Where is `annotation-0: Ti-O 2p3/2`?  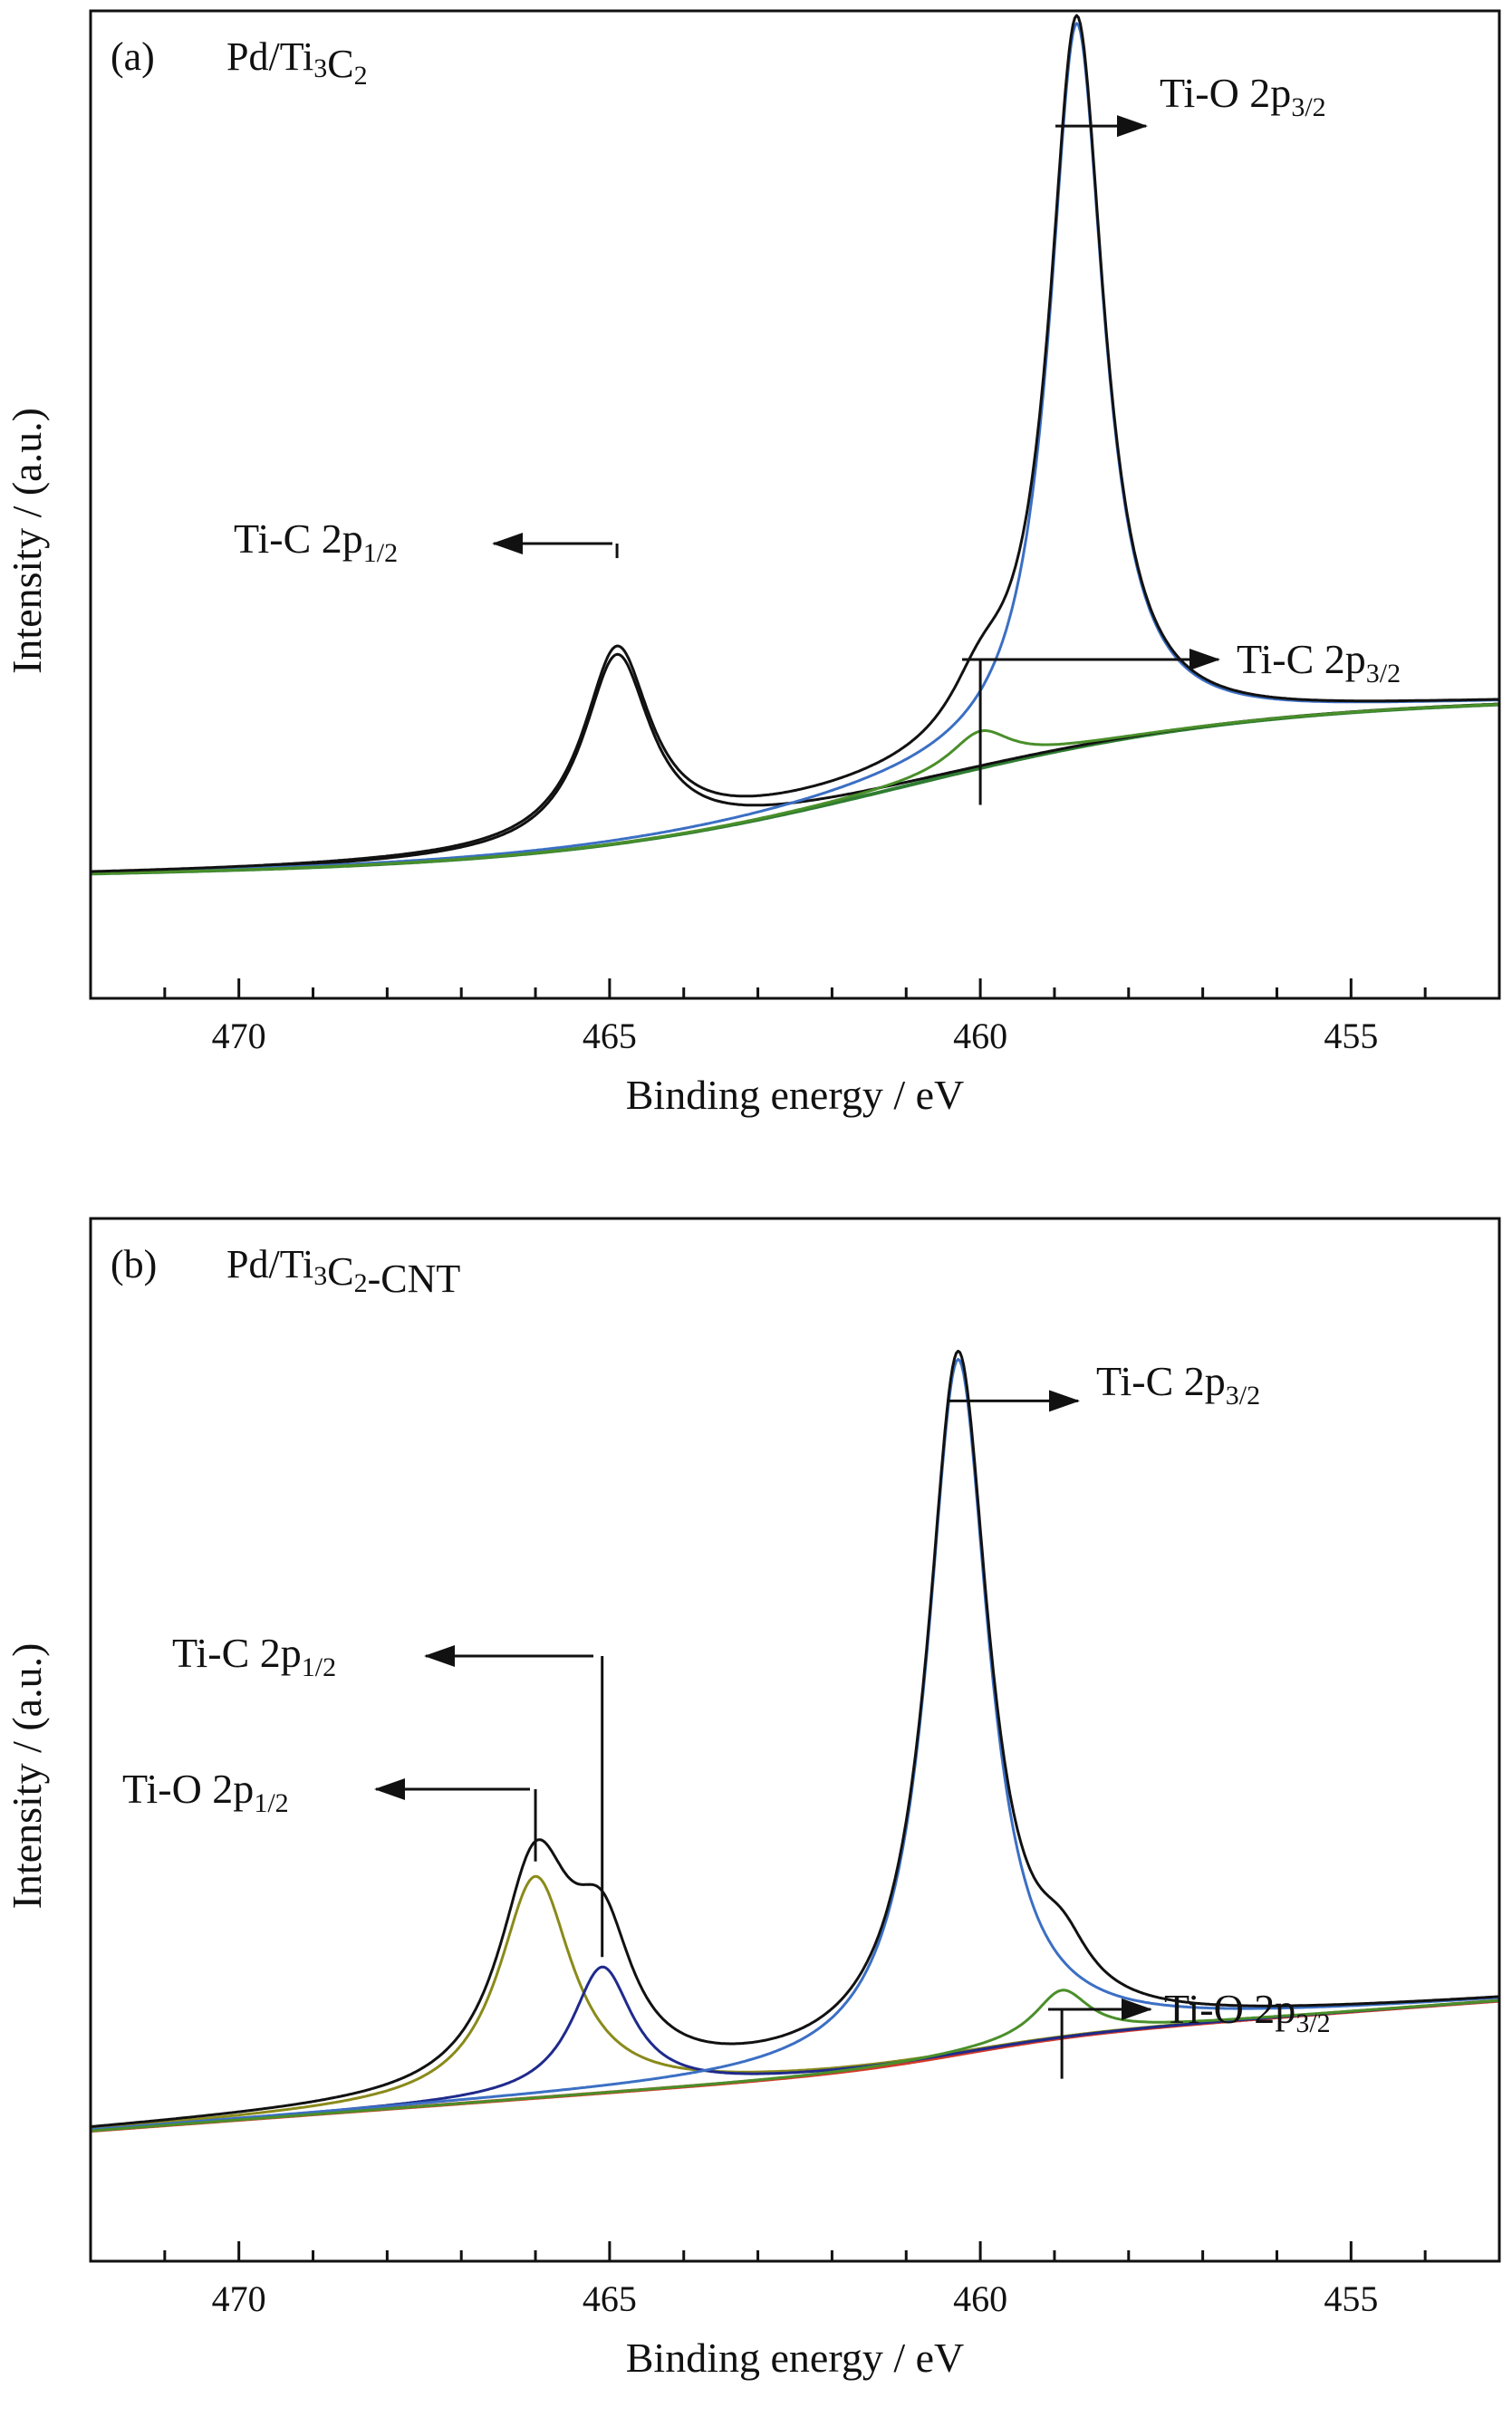 annotation-0: Ti-O 2p3/2 is located at coordinates (1190, 104).